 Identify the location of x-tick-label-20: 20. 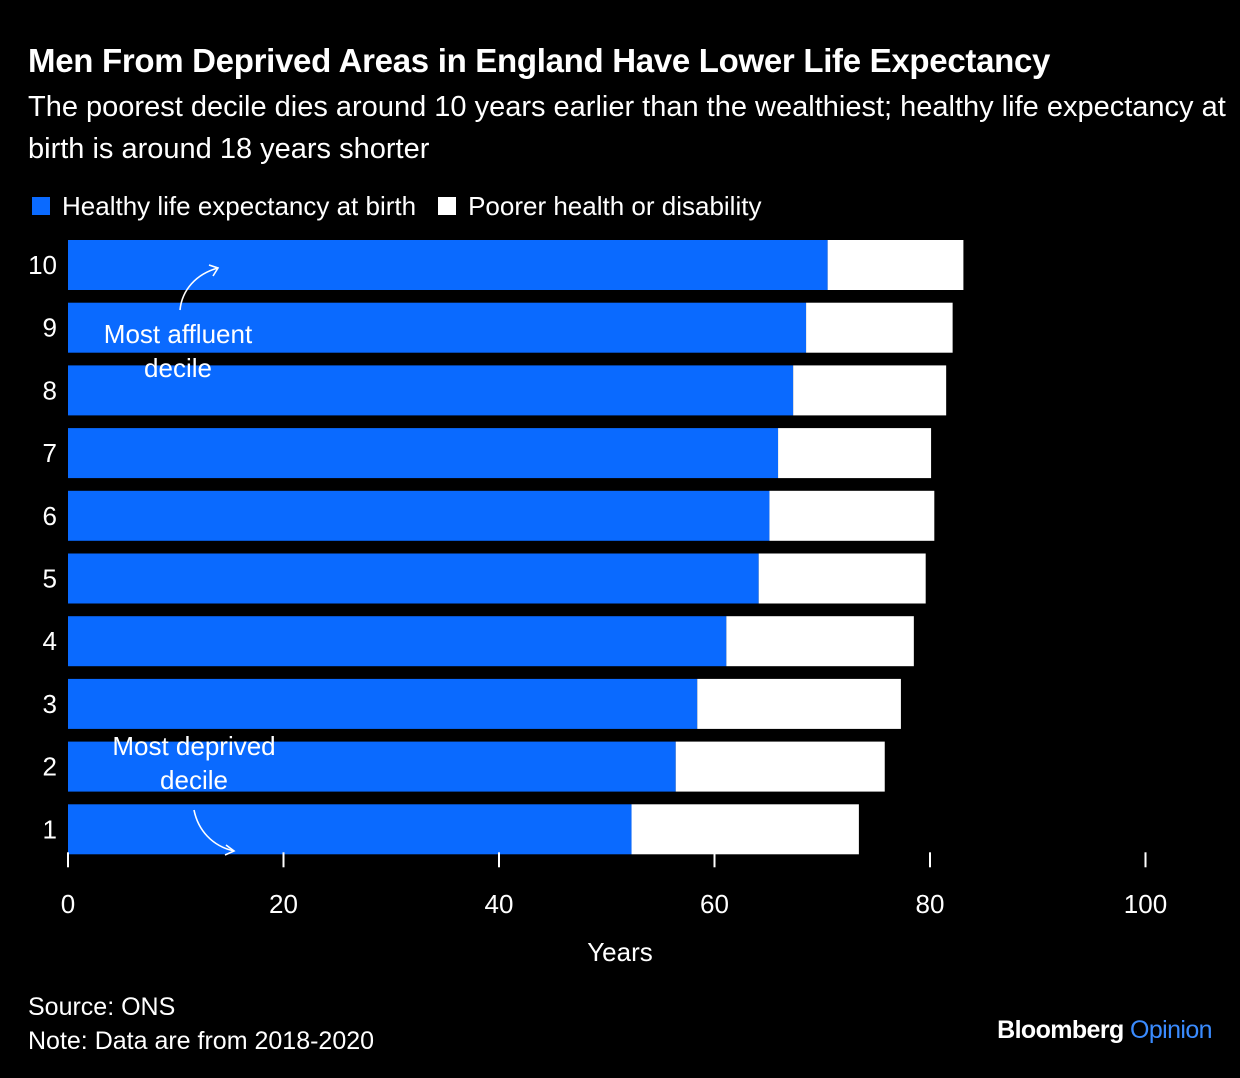
(283, 904).